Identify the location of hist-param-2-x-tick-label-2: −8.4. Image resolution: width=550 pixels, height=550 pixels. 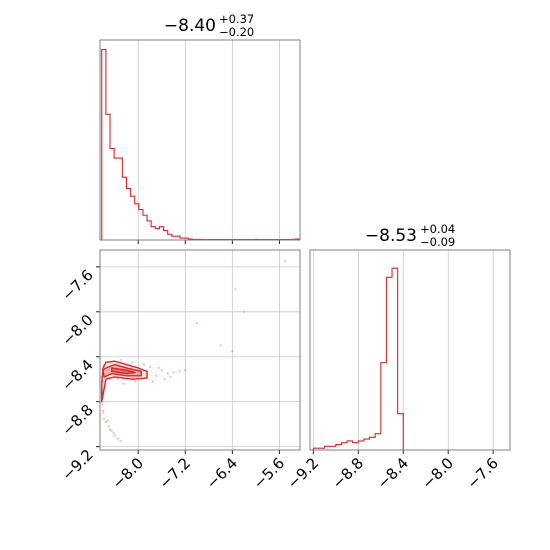
(393, 473).